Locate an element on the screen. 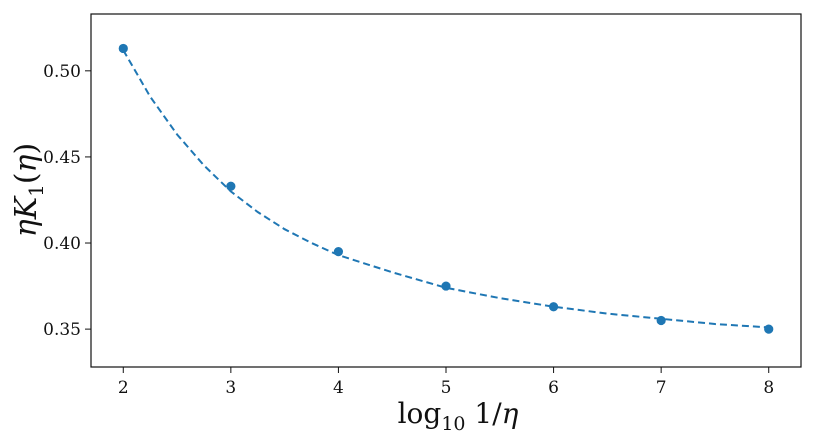 This screenshot has width=831, height=443. y-tick-label: 0.45 is located at coordinates (62, 158).